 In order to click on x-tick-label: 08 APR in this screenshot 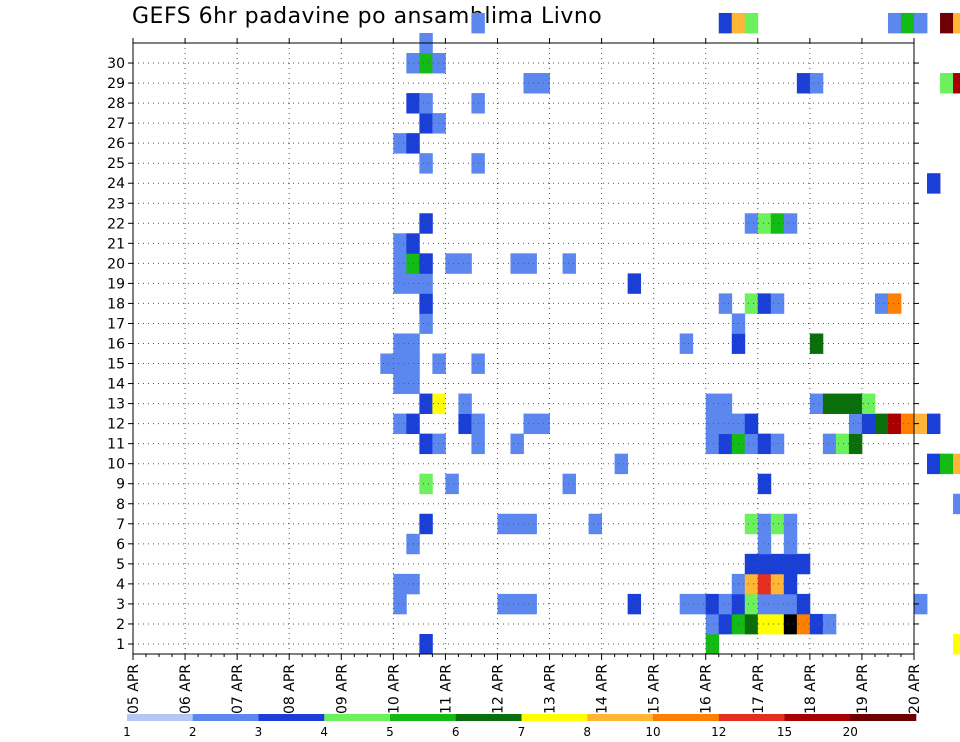, I will do `click(290, 689)`.